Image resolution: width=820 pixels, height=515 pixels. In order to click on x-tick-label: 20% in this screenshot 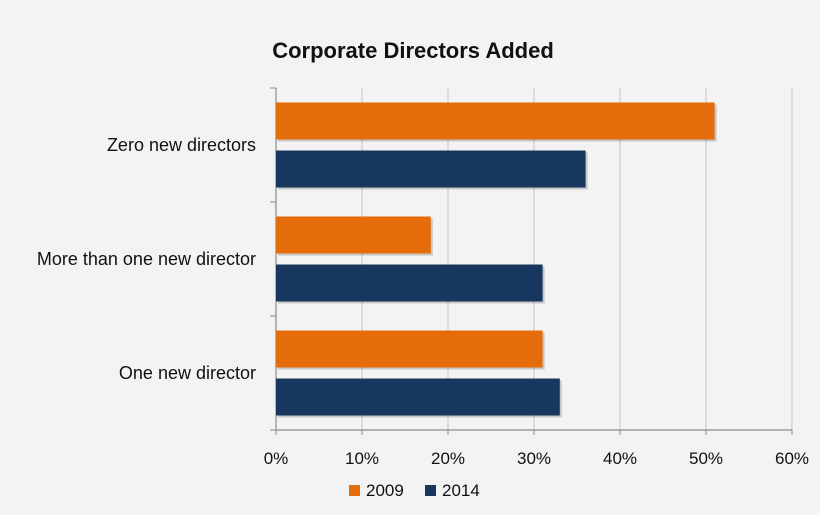, I will do `click(448, 458)`.